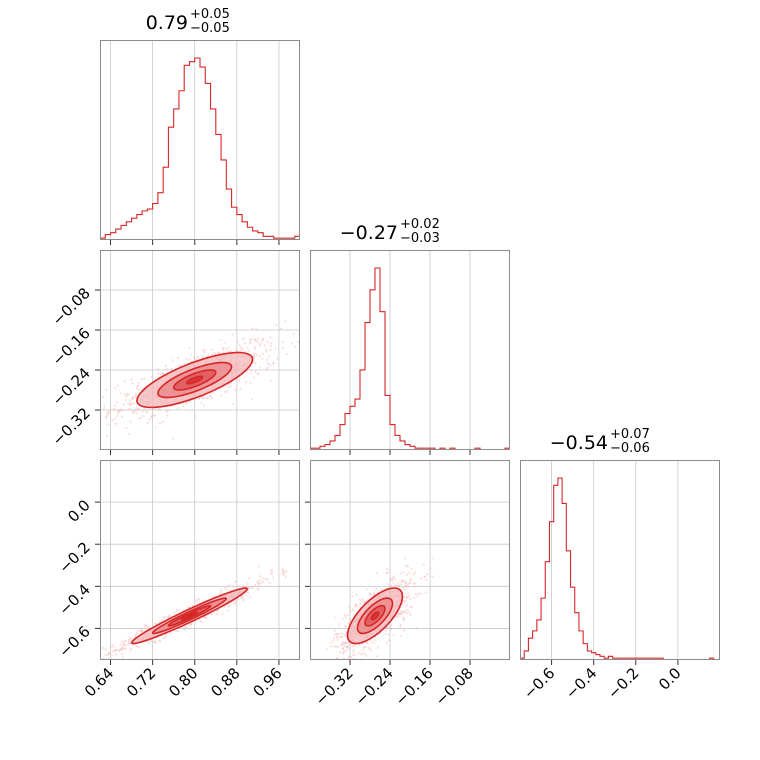 This screenshot has width=760, height=760. I want to click on xtick-label-2-3: 0.0, so click(670, 679).